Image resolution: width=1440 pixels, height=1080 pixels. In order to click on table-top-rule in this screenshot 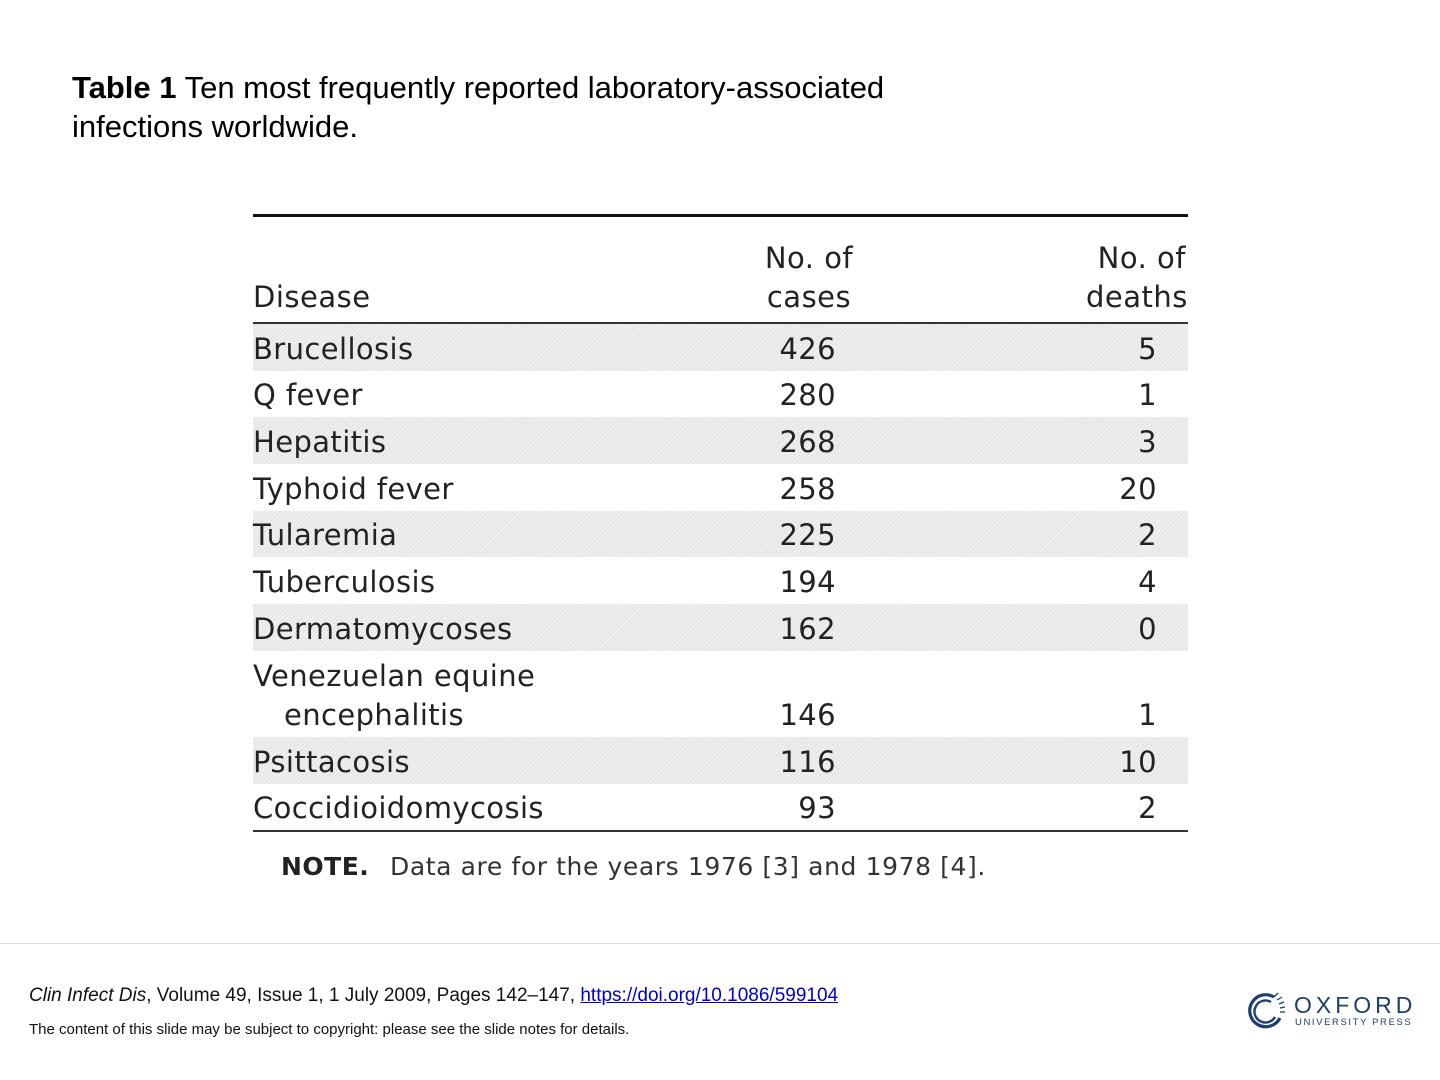, I will do `click(720, 215)`.